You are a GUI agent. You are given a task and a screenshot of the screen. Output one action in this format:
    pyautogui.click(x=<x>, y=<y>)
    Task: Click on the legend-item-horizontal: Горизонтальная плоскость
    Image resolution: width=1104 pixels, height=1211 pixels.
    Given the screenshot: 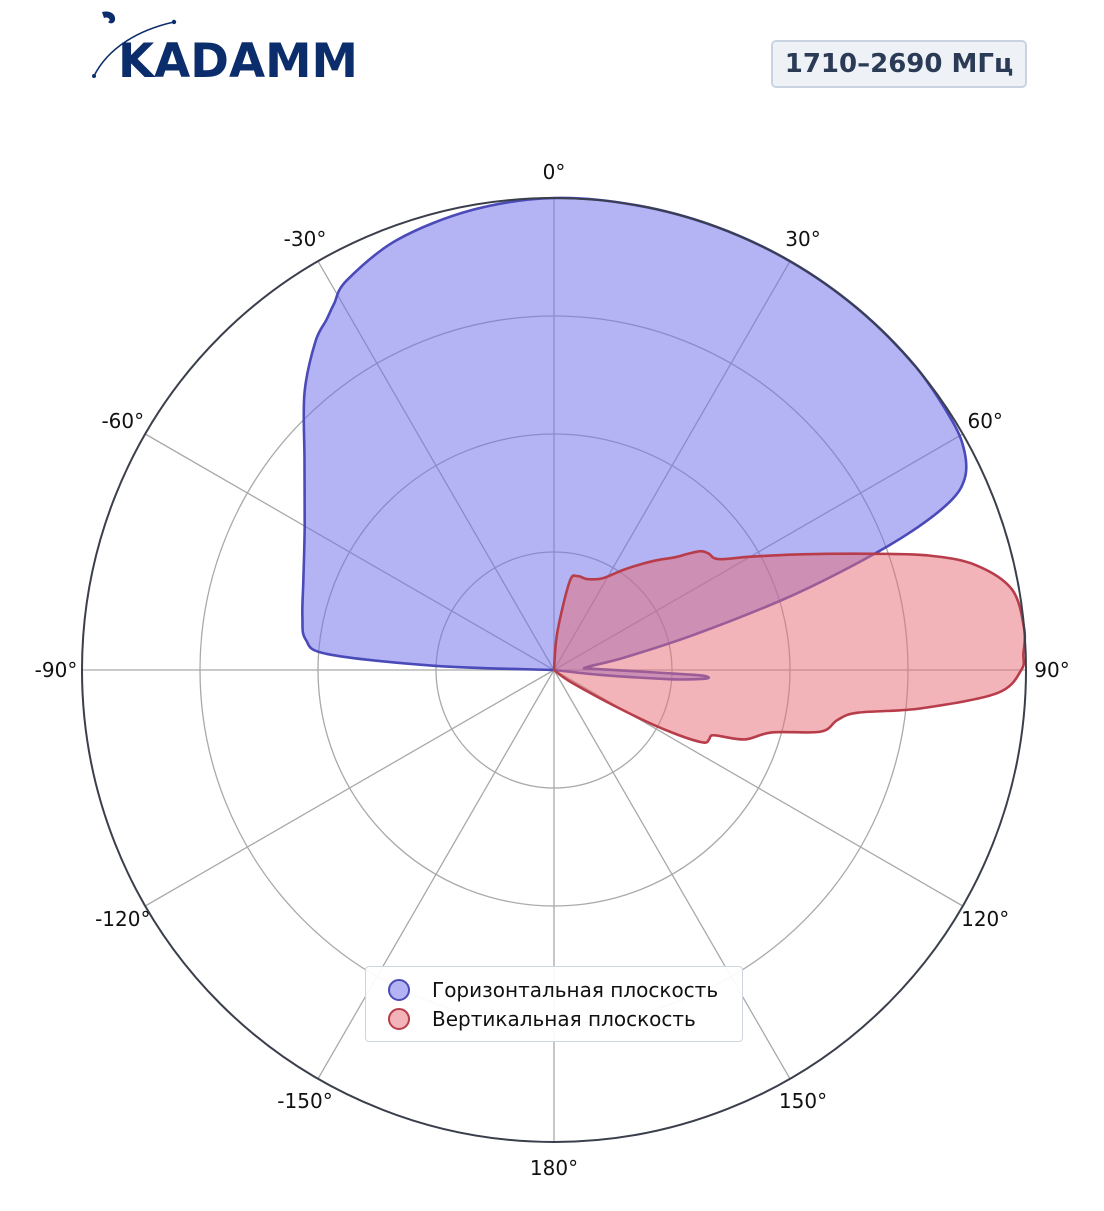 What is the action you would take?
    pyautogui.click(x=553, y=990)
    